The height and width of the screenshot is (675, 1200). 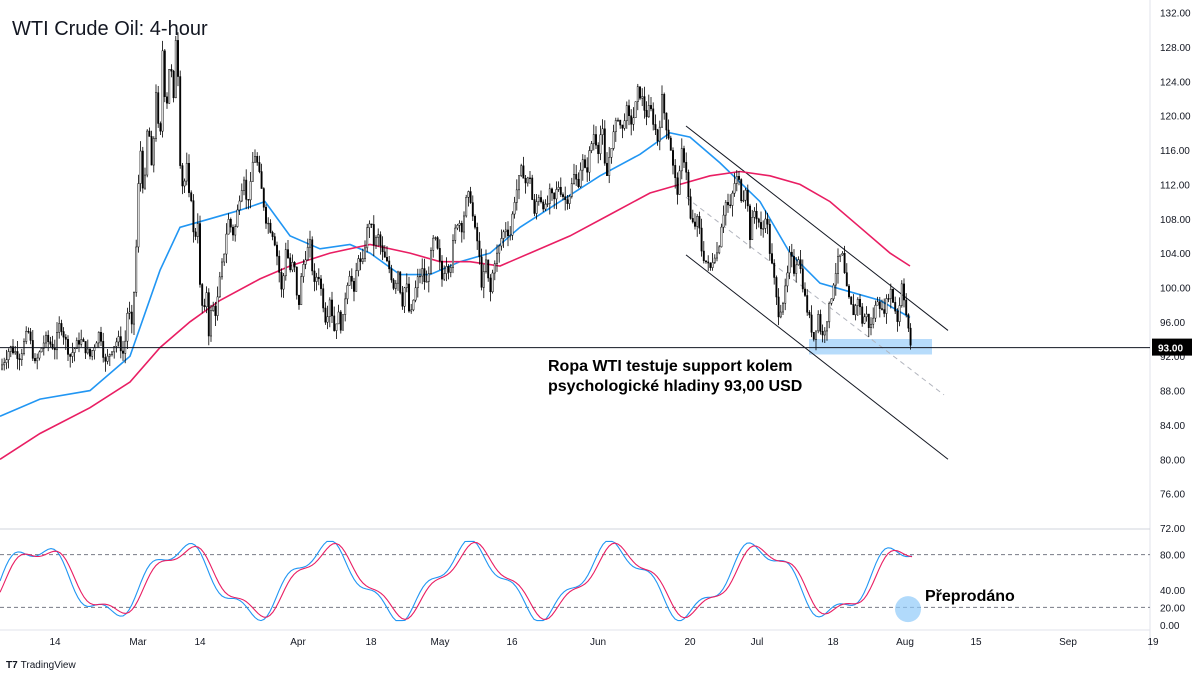 I want to click on price-tick-label: 88.00, so click(x=1172, y=392).